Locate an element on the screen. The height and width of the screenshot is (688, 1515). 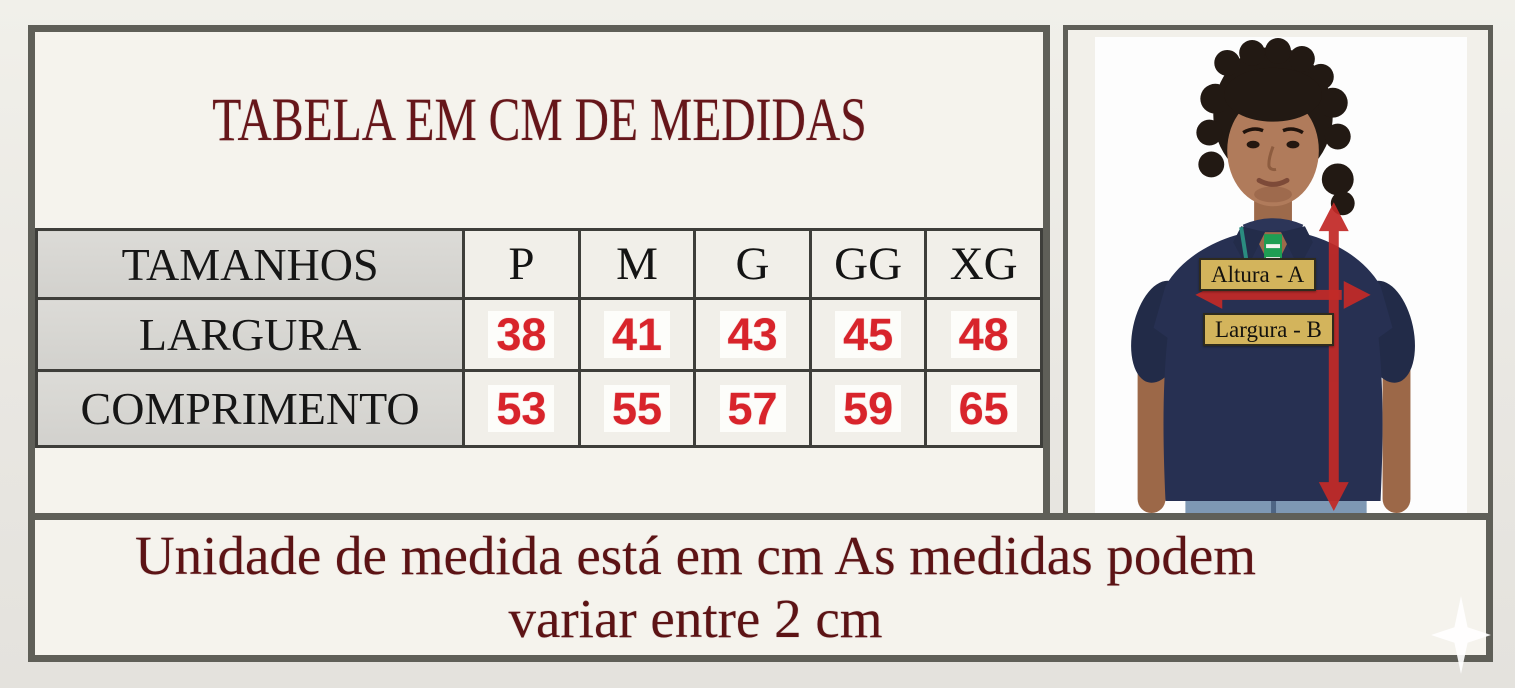
largura-value-gg: 45 is located at coordinates (868, 334).